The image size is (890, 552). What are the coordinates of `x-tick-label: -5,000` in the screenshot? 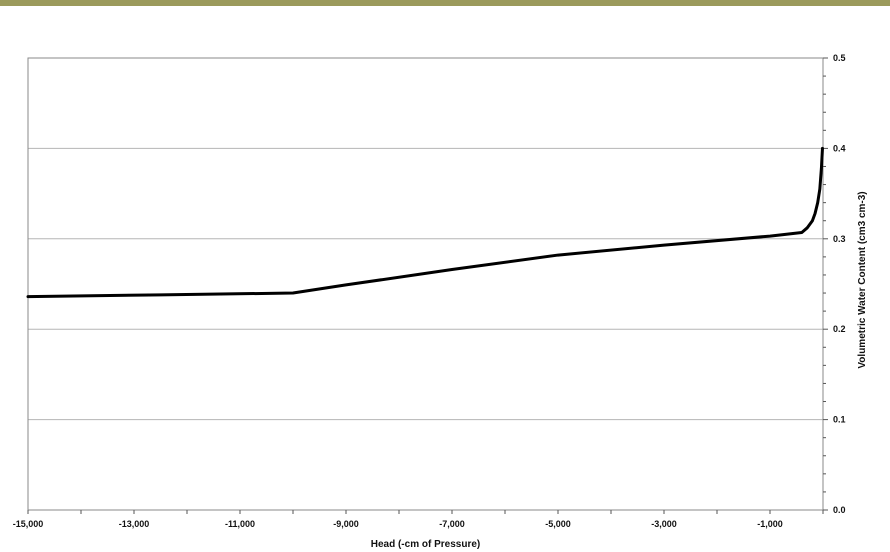 It's located at (558, 524).